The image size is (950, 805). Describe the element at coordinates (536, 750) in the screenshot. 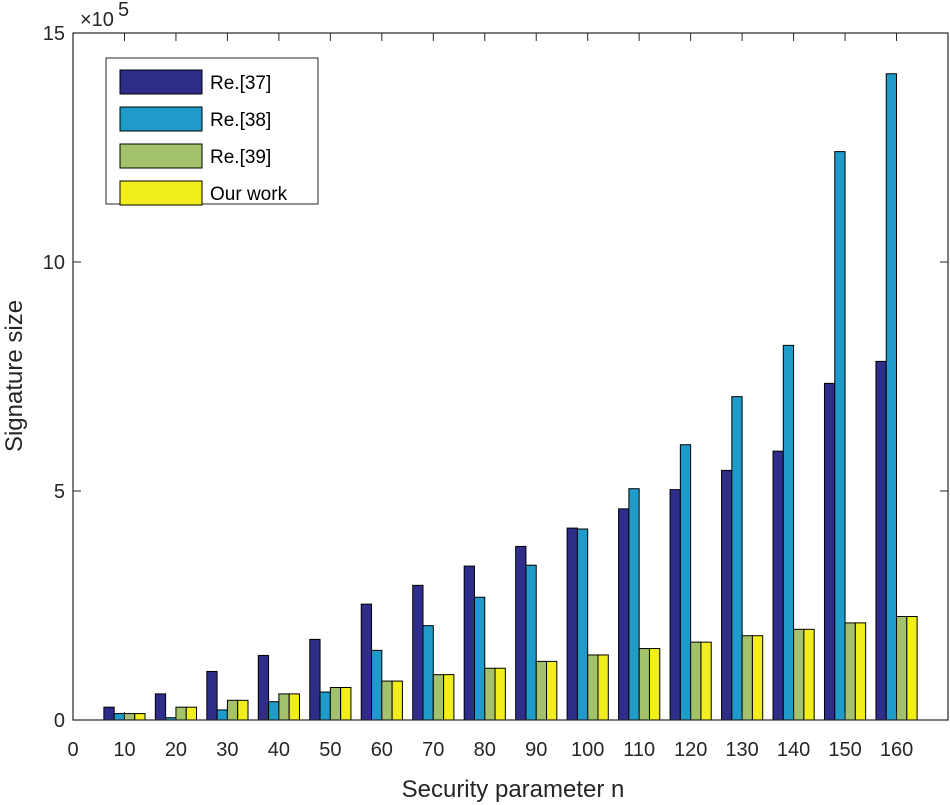

I see `x-tick-label: 90` at that location.